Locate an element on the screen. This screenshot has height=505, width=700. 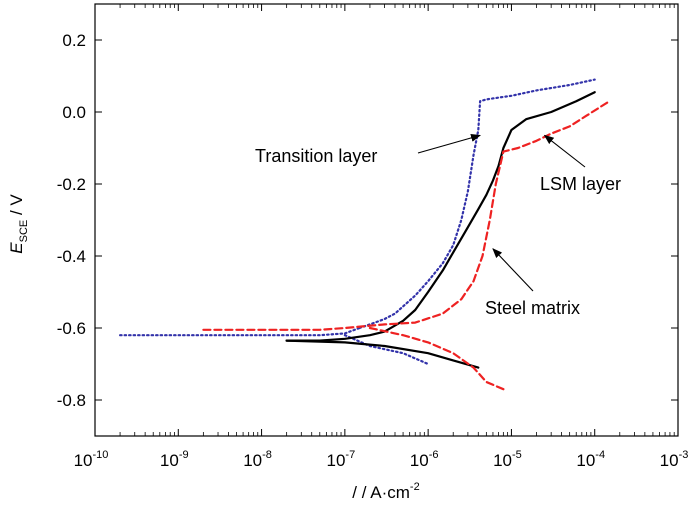
x-tick-label: 10⁻⁵ is located at coordinates (507, 459).